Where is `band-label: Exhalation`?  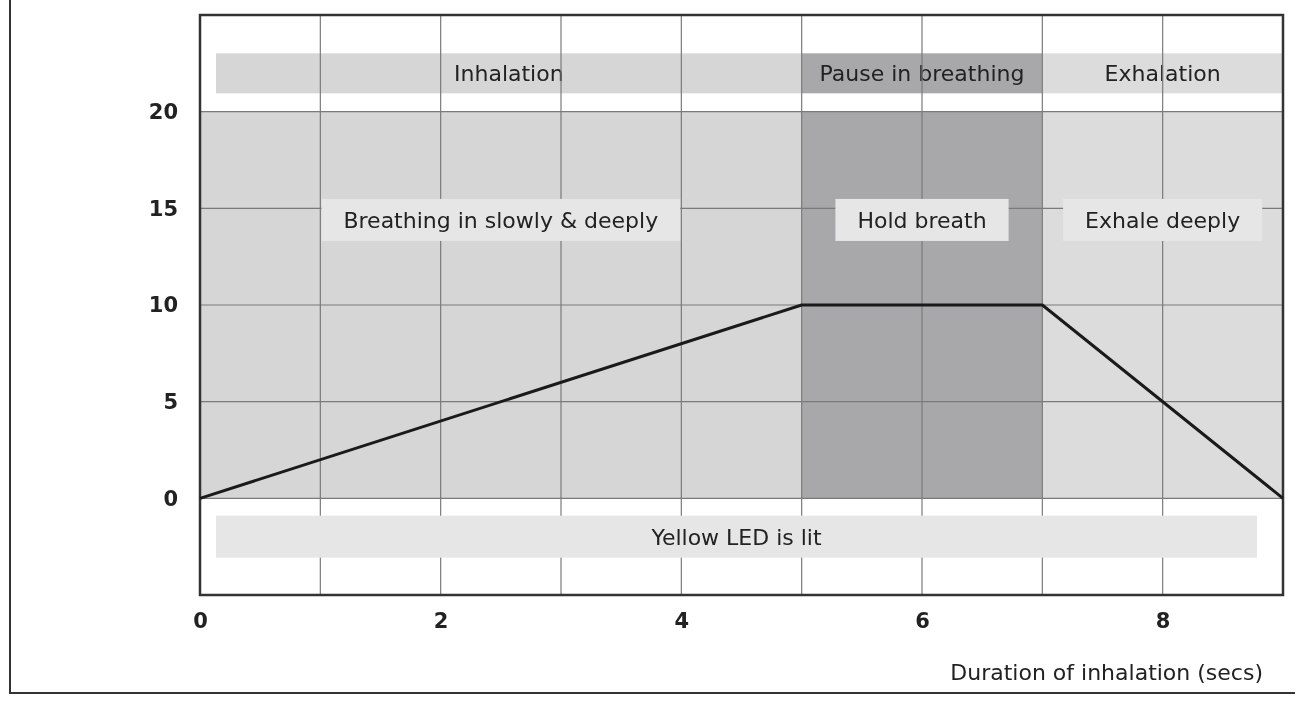
band-label: Exhalation is located at coordinates (1162, 74).